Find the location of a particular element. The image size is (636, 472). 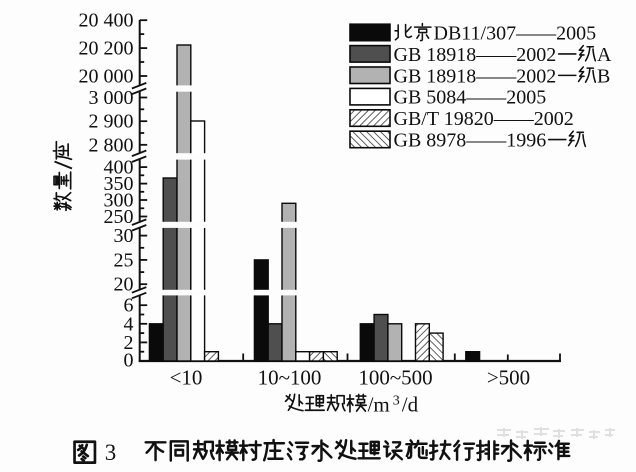

svg-text: GB/T 19820——2002 is located at coordinates (484, 119).